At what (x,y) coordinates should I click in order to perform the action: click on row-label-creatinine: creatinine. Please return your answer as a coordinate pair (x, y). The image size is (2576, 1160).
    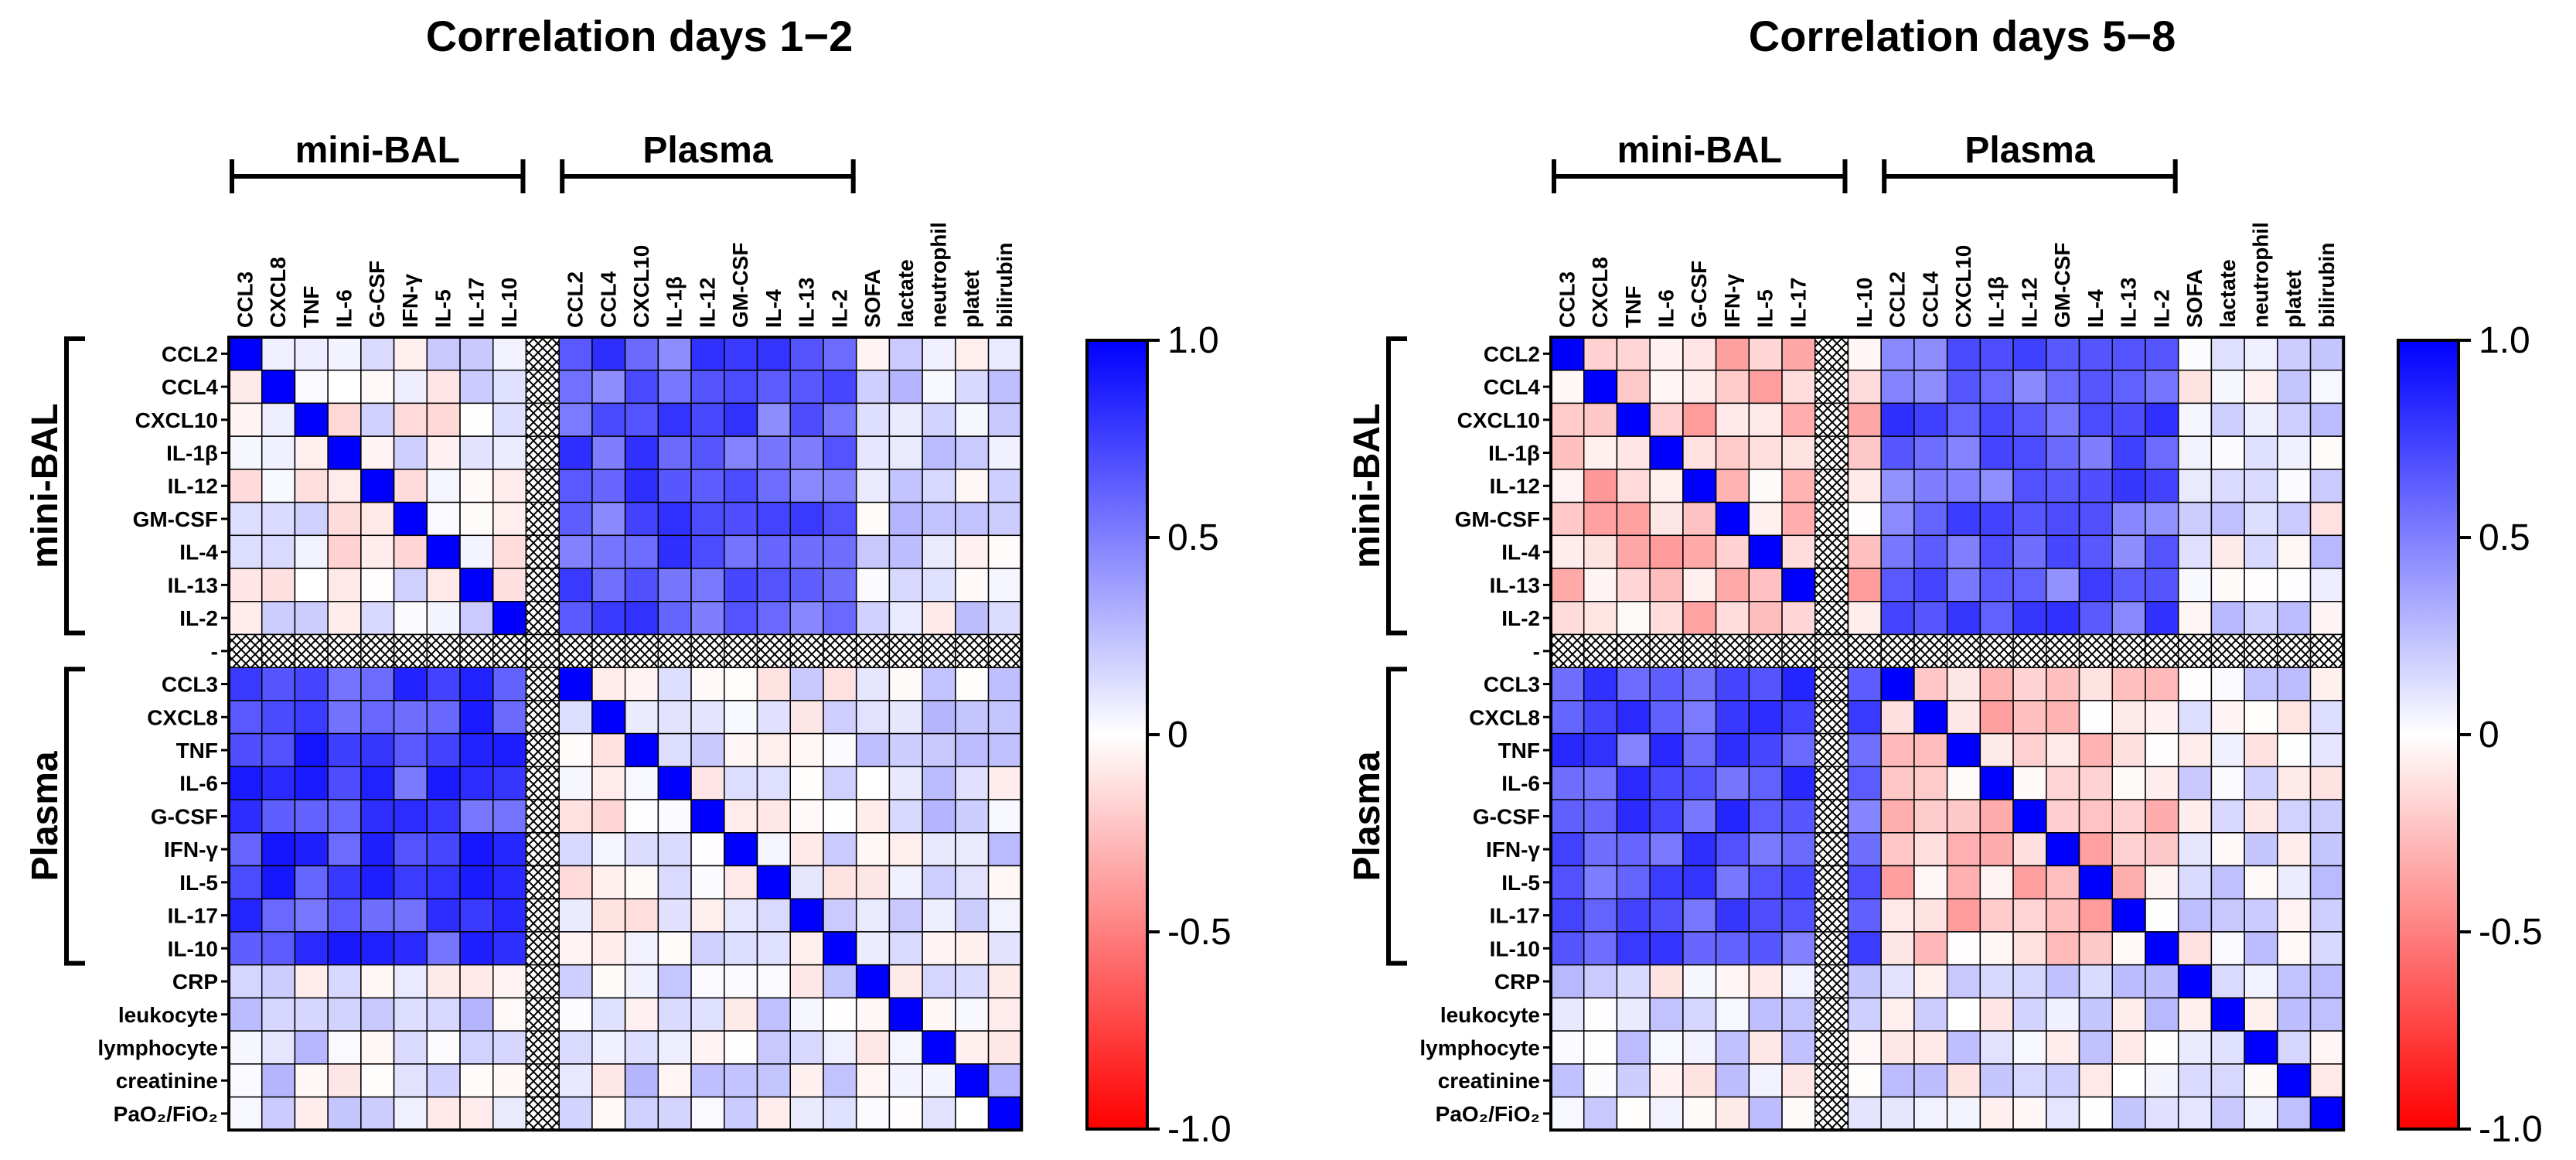
    Looking at the image, I should click on (1489, 1081).